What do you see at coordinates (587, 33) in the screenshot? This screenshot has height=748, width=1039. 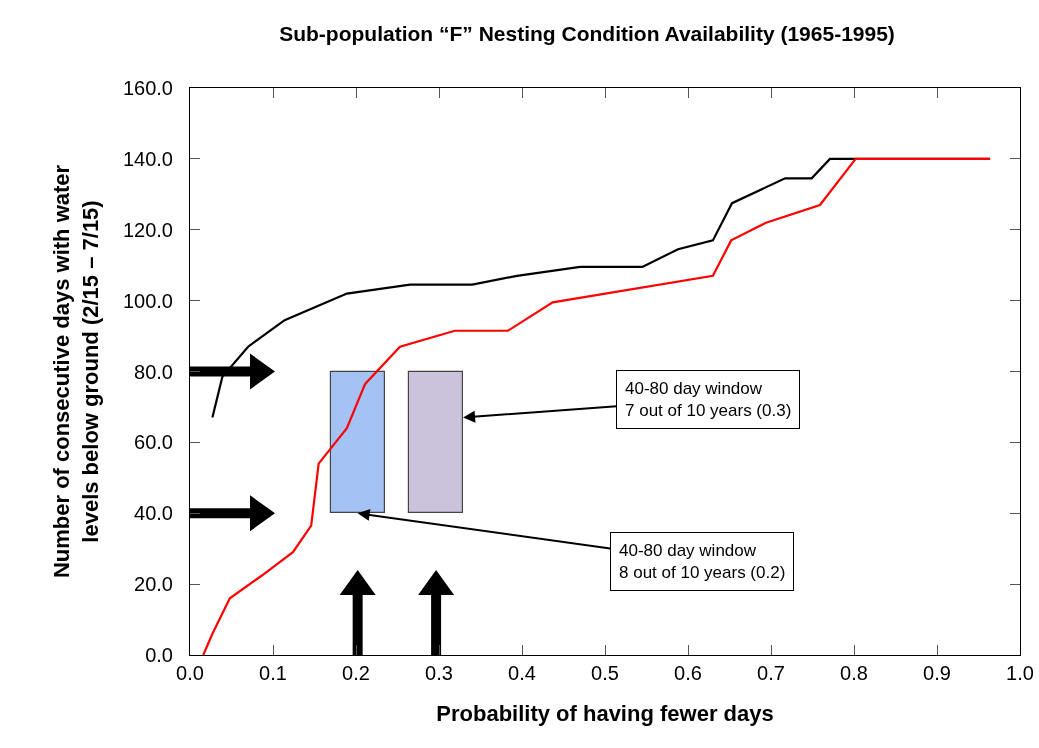 I see `chart-title: Sub-population “F” Nesting Condition Availability (1965-1995)` at bounding box center [587, 33].